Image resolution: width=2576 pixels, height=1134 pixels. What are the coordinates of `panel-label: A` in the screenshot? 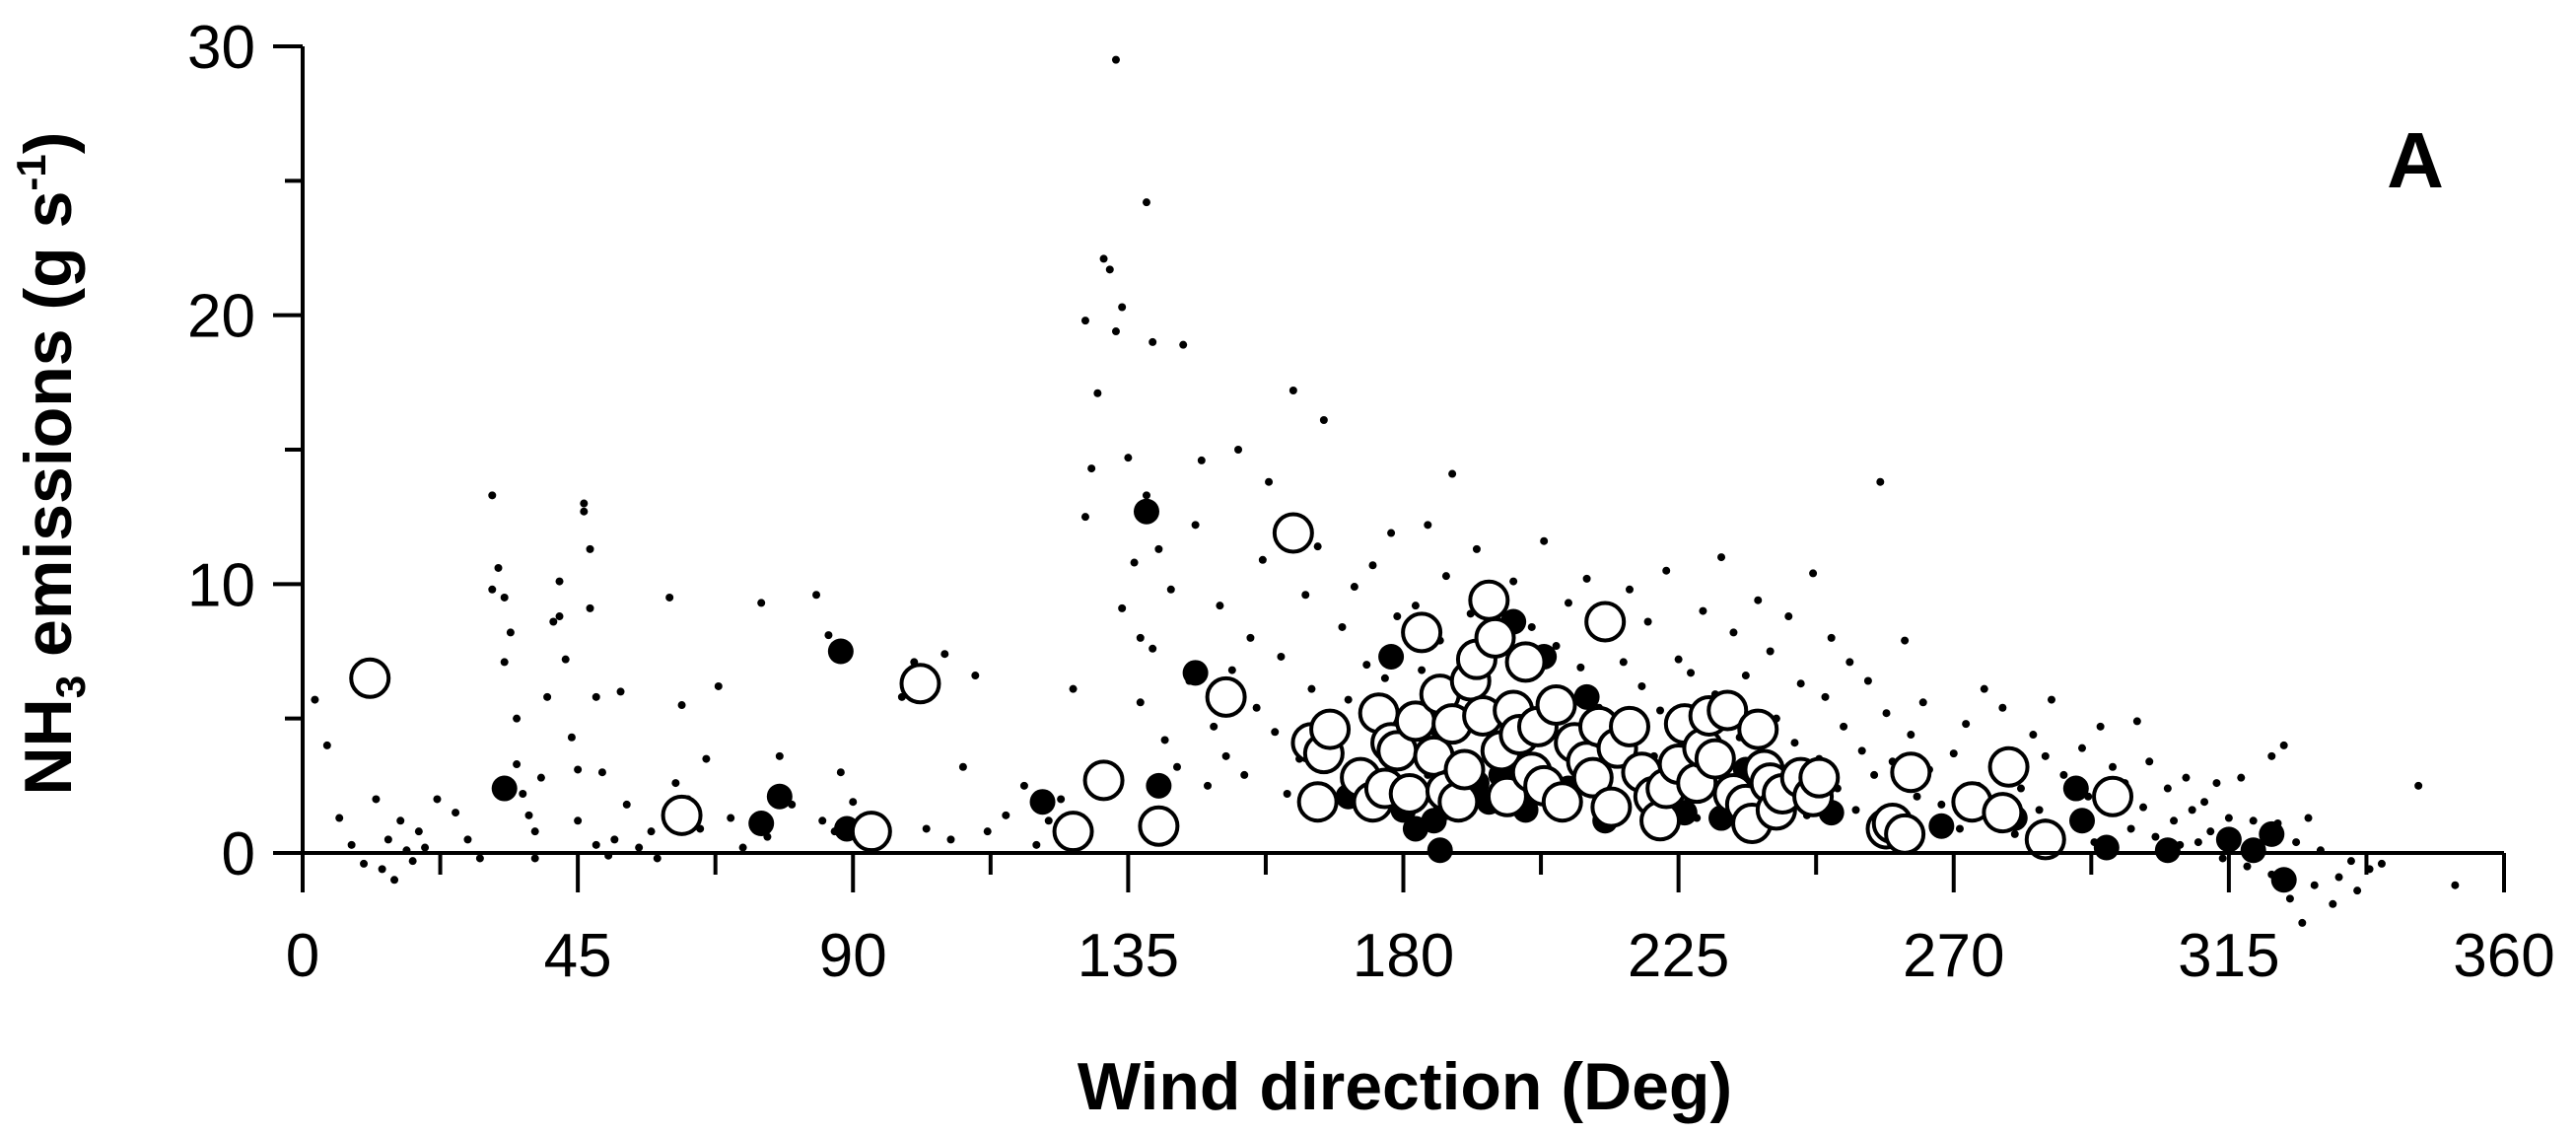 It's located at (2415, 160).